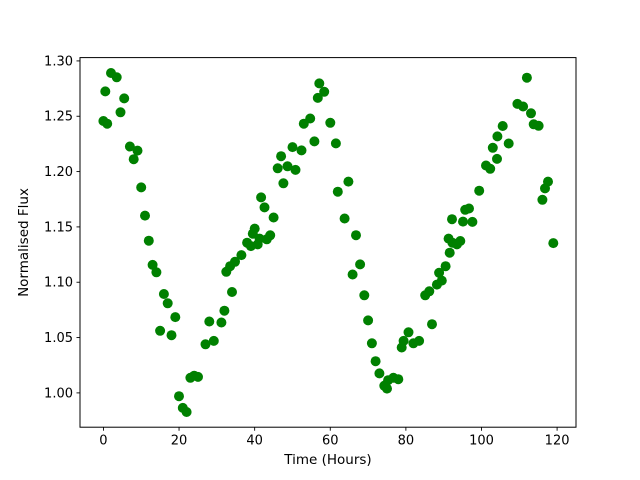 This screenshot has width=640, height=480. What do you see at coordinates (58, 227) in the screenshot?
I see `y-tick-label: 1.15` at bounding box center [58, 227].